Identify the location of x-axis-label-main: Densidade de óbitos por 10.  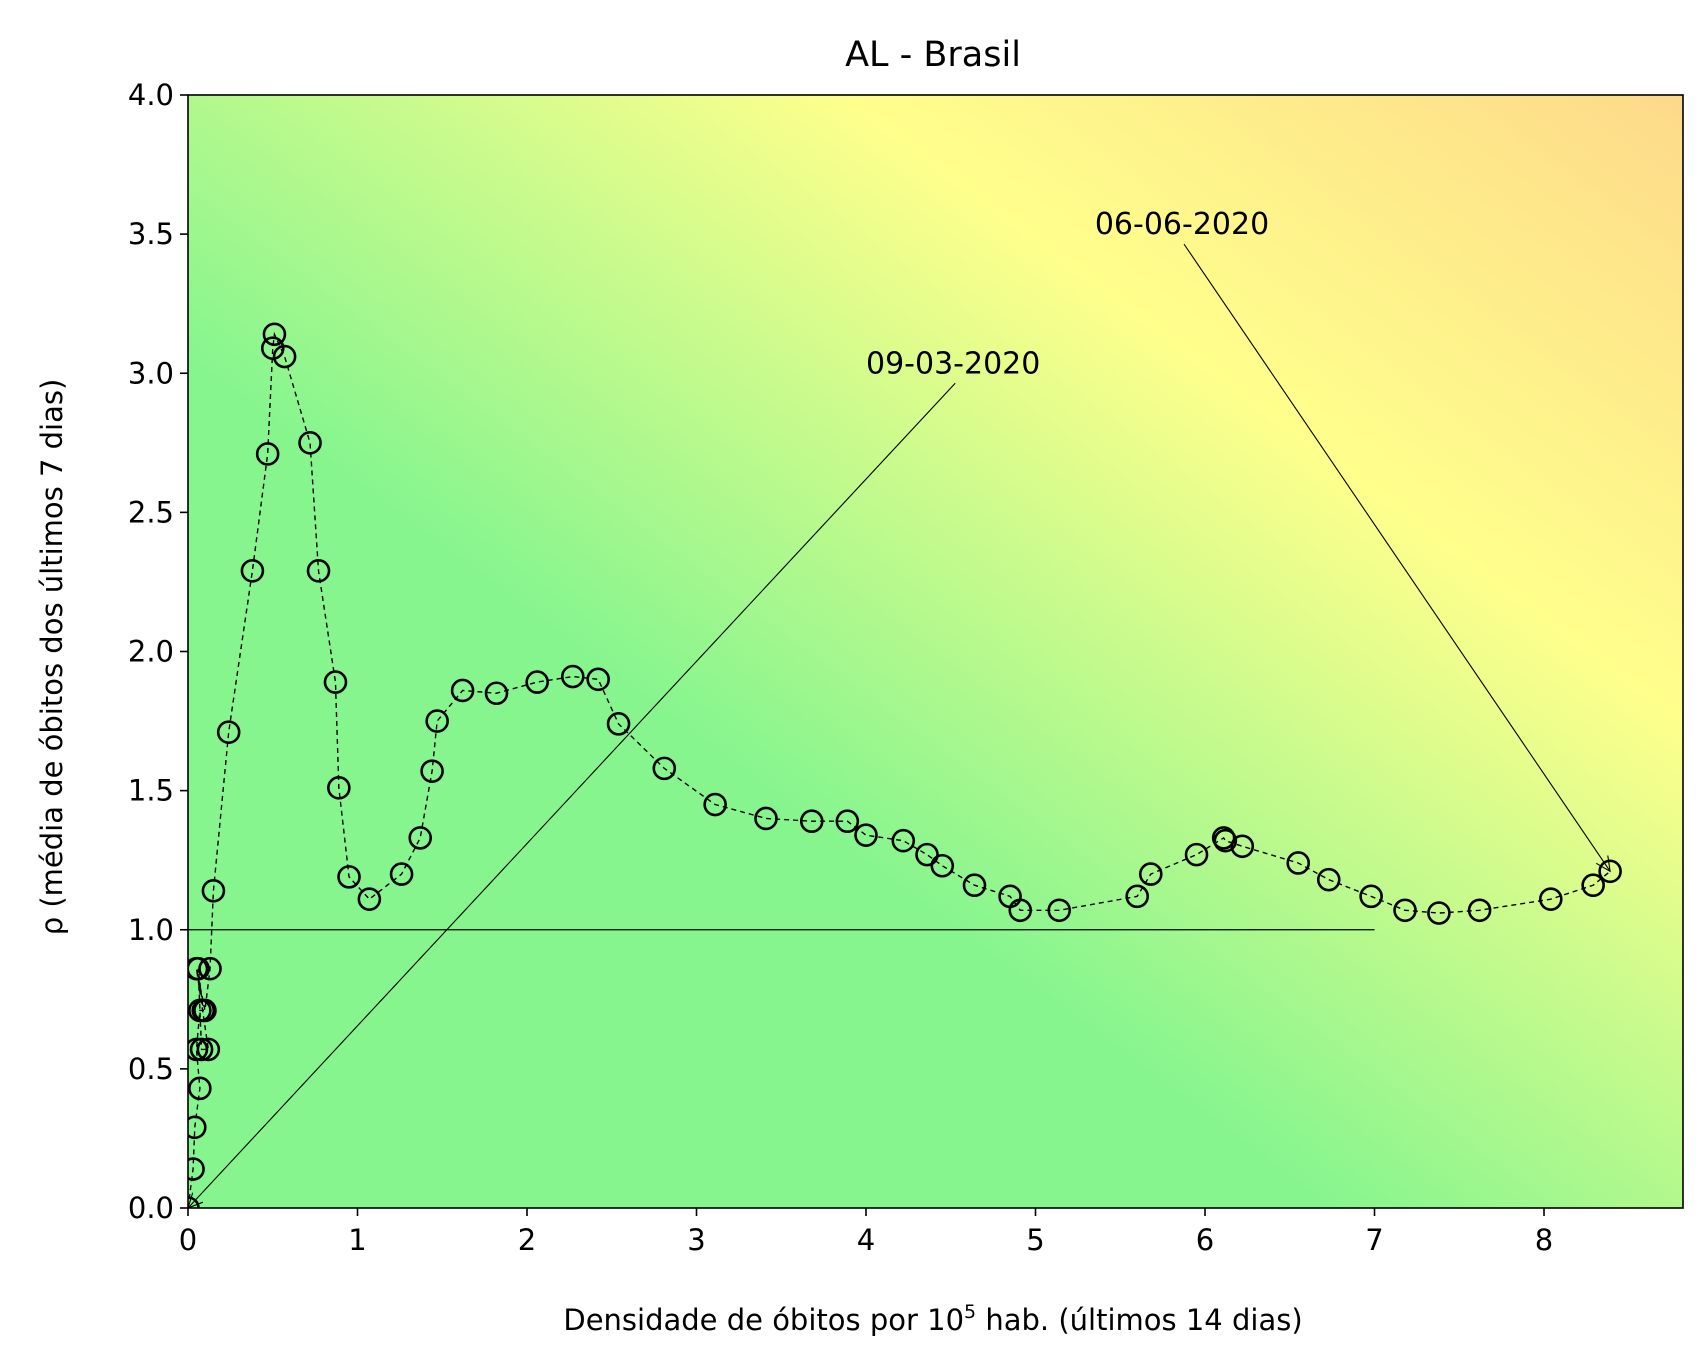
(763, 1320).